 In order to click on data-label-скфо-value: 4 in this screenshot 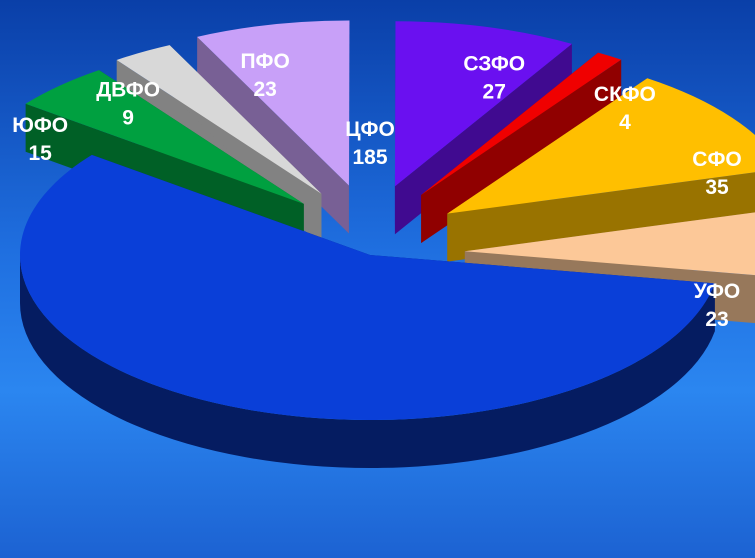, I will do `click(625, 122)`.